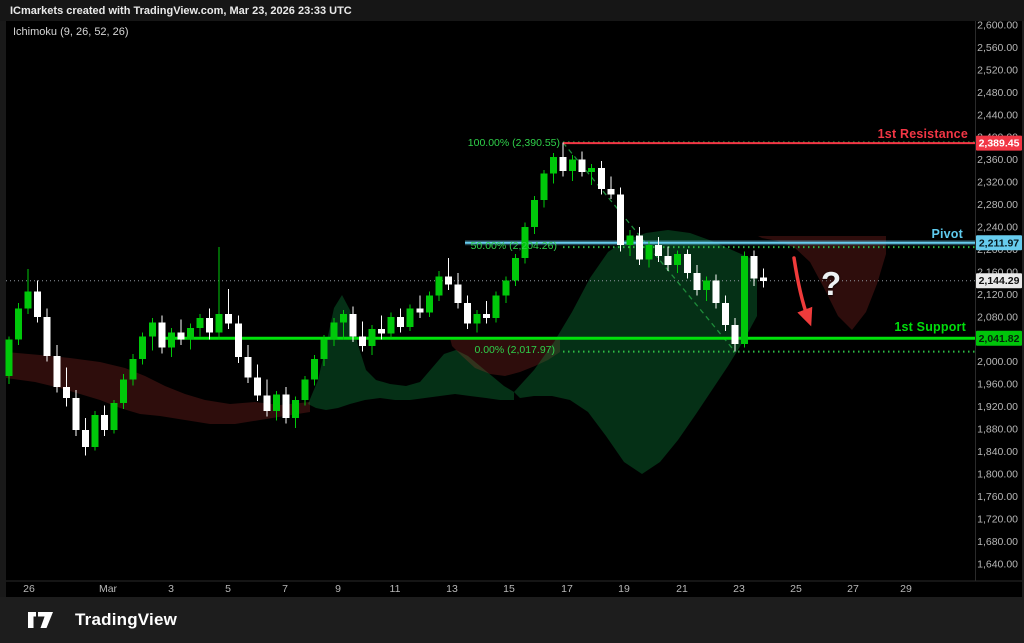 The height and width of the screenshot is (643, 1024). What do you see at coordinates (802, 291) in the screenshot?
I see `down-arrow-annotation` at bounding box center [802, 291].